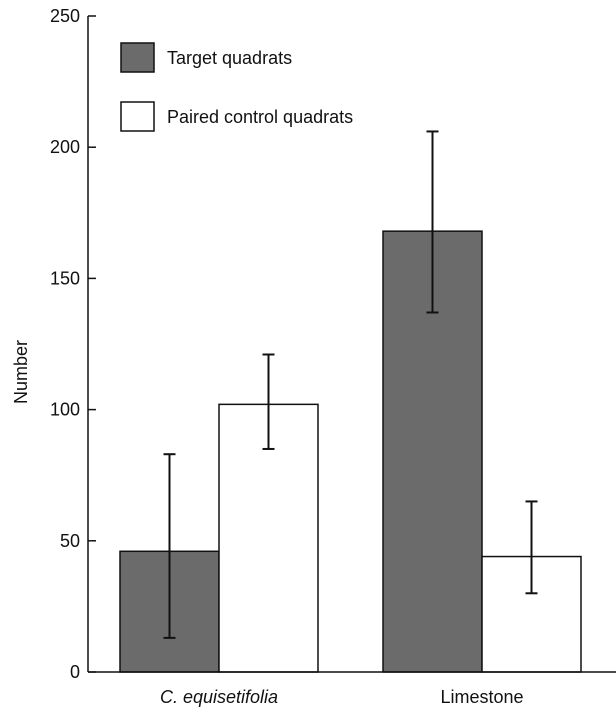  Describe the element at coordinates (65, 147) in the screenshot. I see `y-tick-label: 200` at that location.